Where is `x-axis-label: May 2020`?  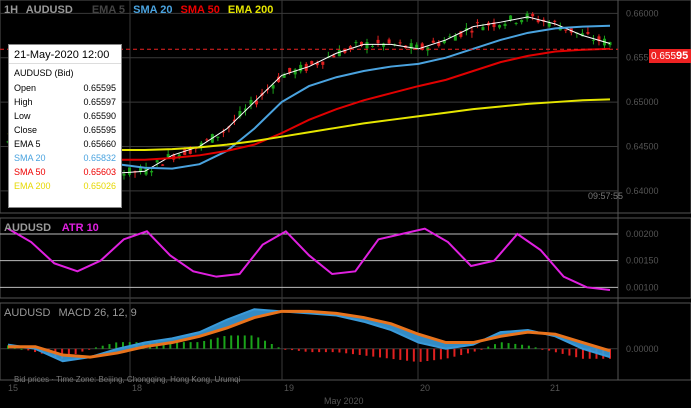 x-axis-label: May 2020 is located at coordinates (344, 401).